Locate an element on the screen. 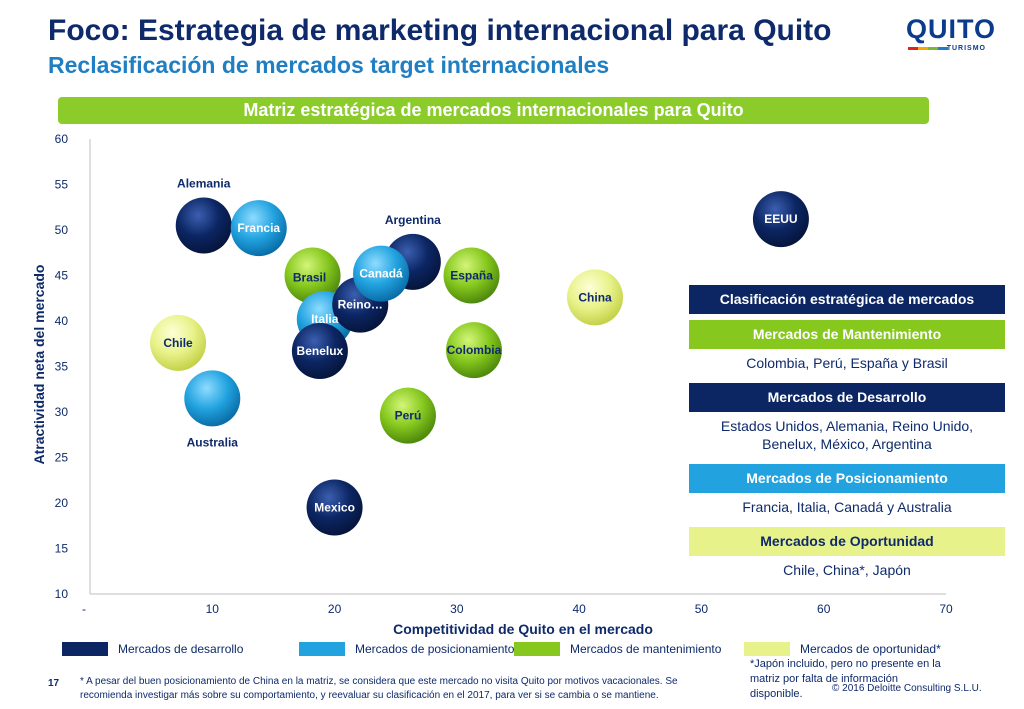 This screenshot has height=709, width=1024. x-tick-label: 30 is located at coordinates (457, 609).